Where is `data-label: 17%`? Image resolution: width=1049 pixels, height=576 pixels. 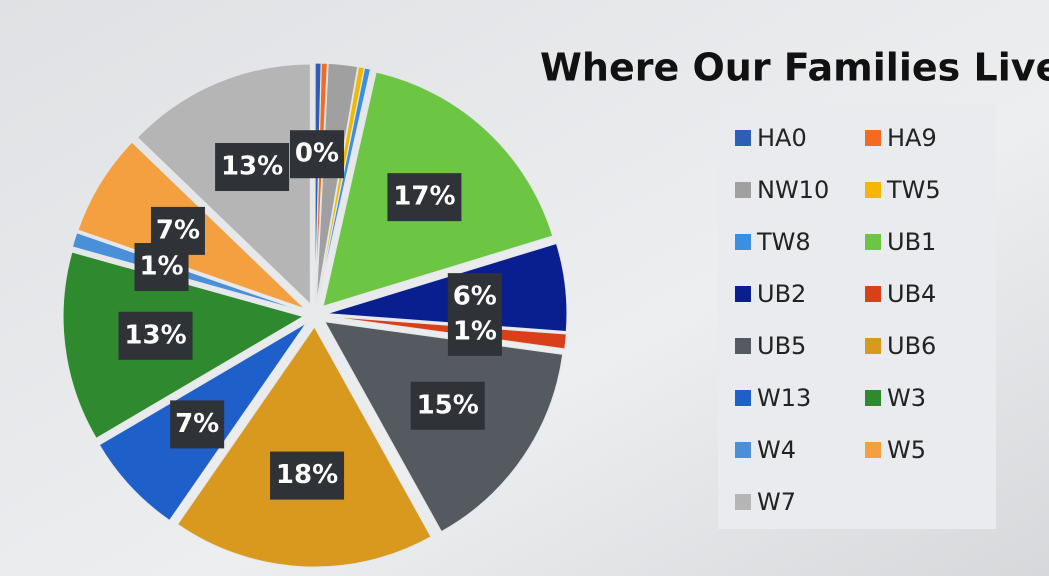 data-label: 17% is located at coordinates (424, 197).